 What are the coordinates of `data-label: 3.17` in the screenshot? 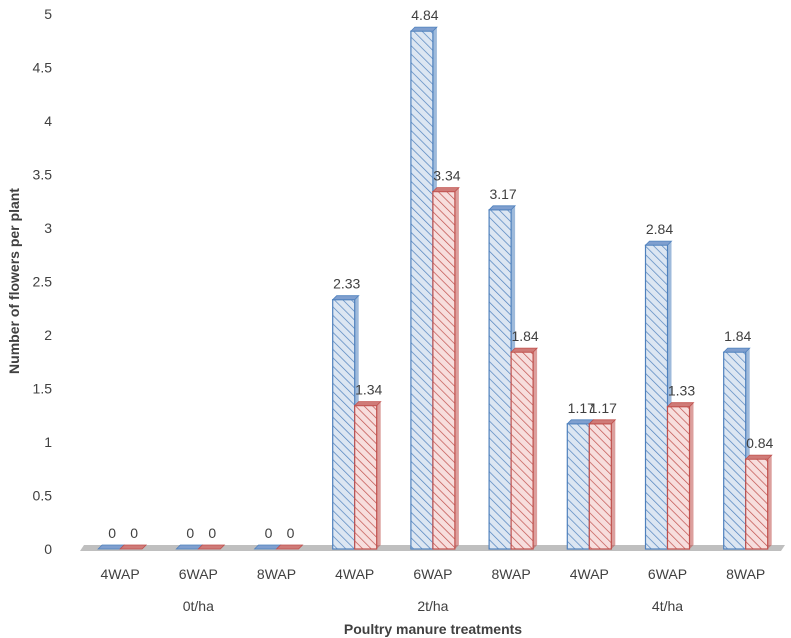 It's located at (502, 194).